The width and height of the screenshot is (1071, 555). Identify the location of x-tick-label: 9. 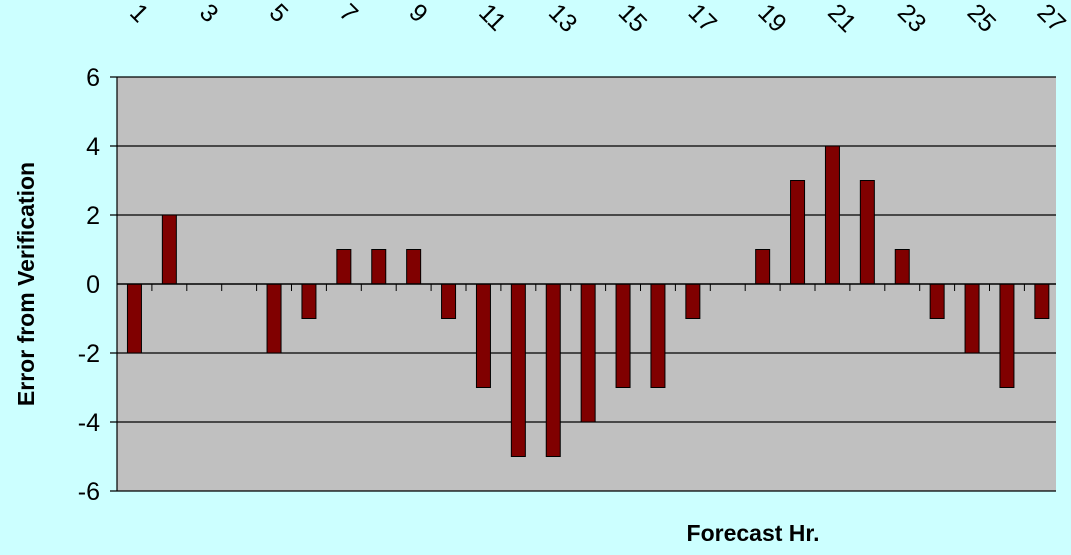
(418, 14).